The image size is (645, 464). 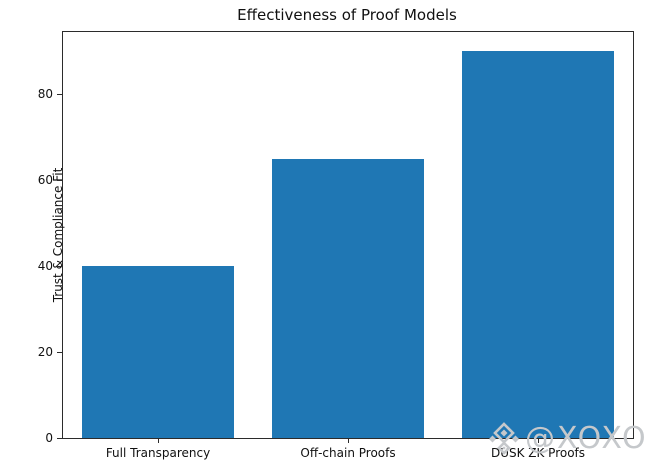 I want to click on y-tick-label: 0, so click(x=49, y=438).